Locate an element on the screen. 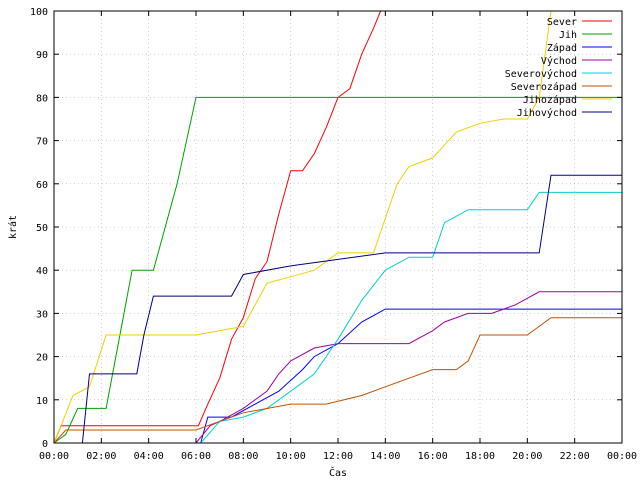 Image resolution: width=640 pixels, height=480 pixels. x-tick-label: 08:00 is located at coordinates (243, 456).